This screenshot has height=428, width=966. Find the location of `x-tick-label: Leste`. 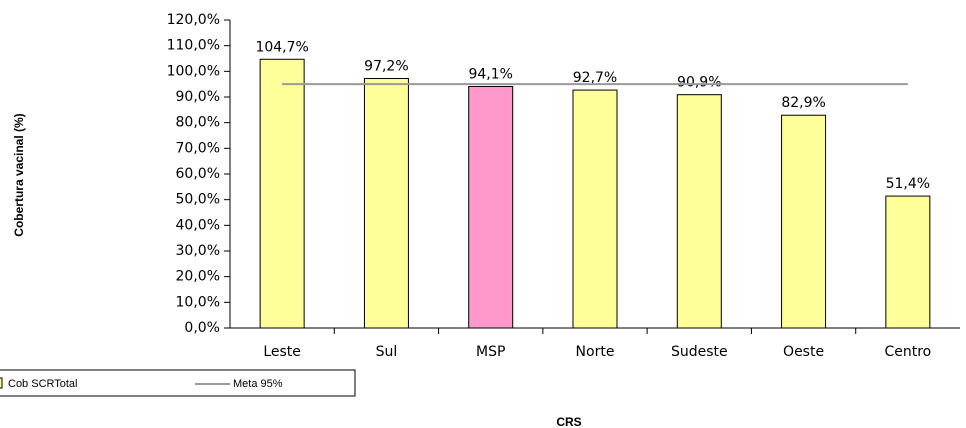

x-tick-label: Leste is located at coordinates (282, 352).